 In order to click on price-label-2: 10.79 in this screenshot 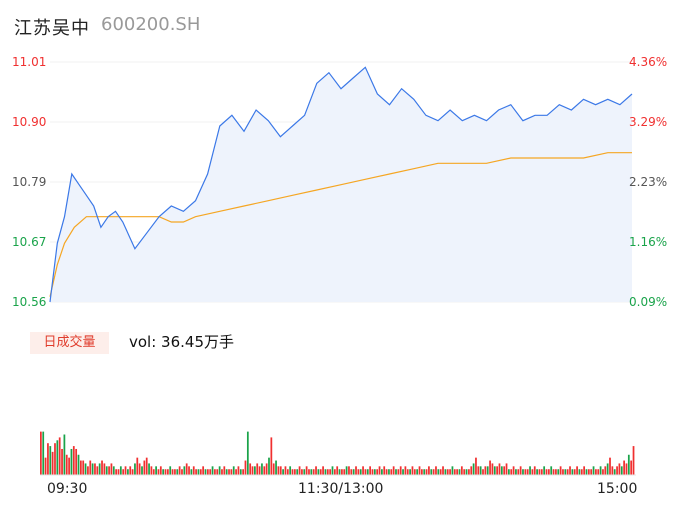, I will do `click(29, 182)`.